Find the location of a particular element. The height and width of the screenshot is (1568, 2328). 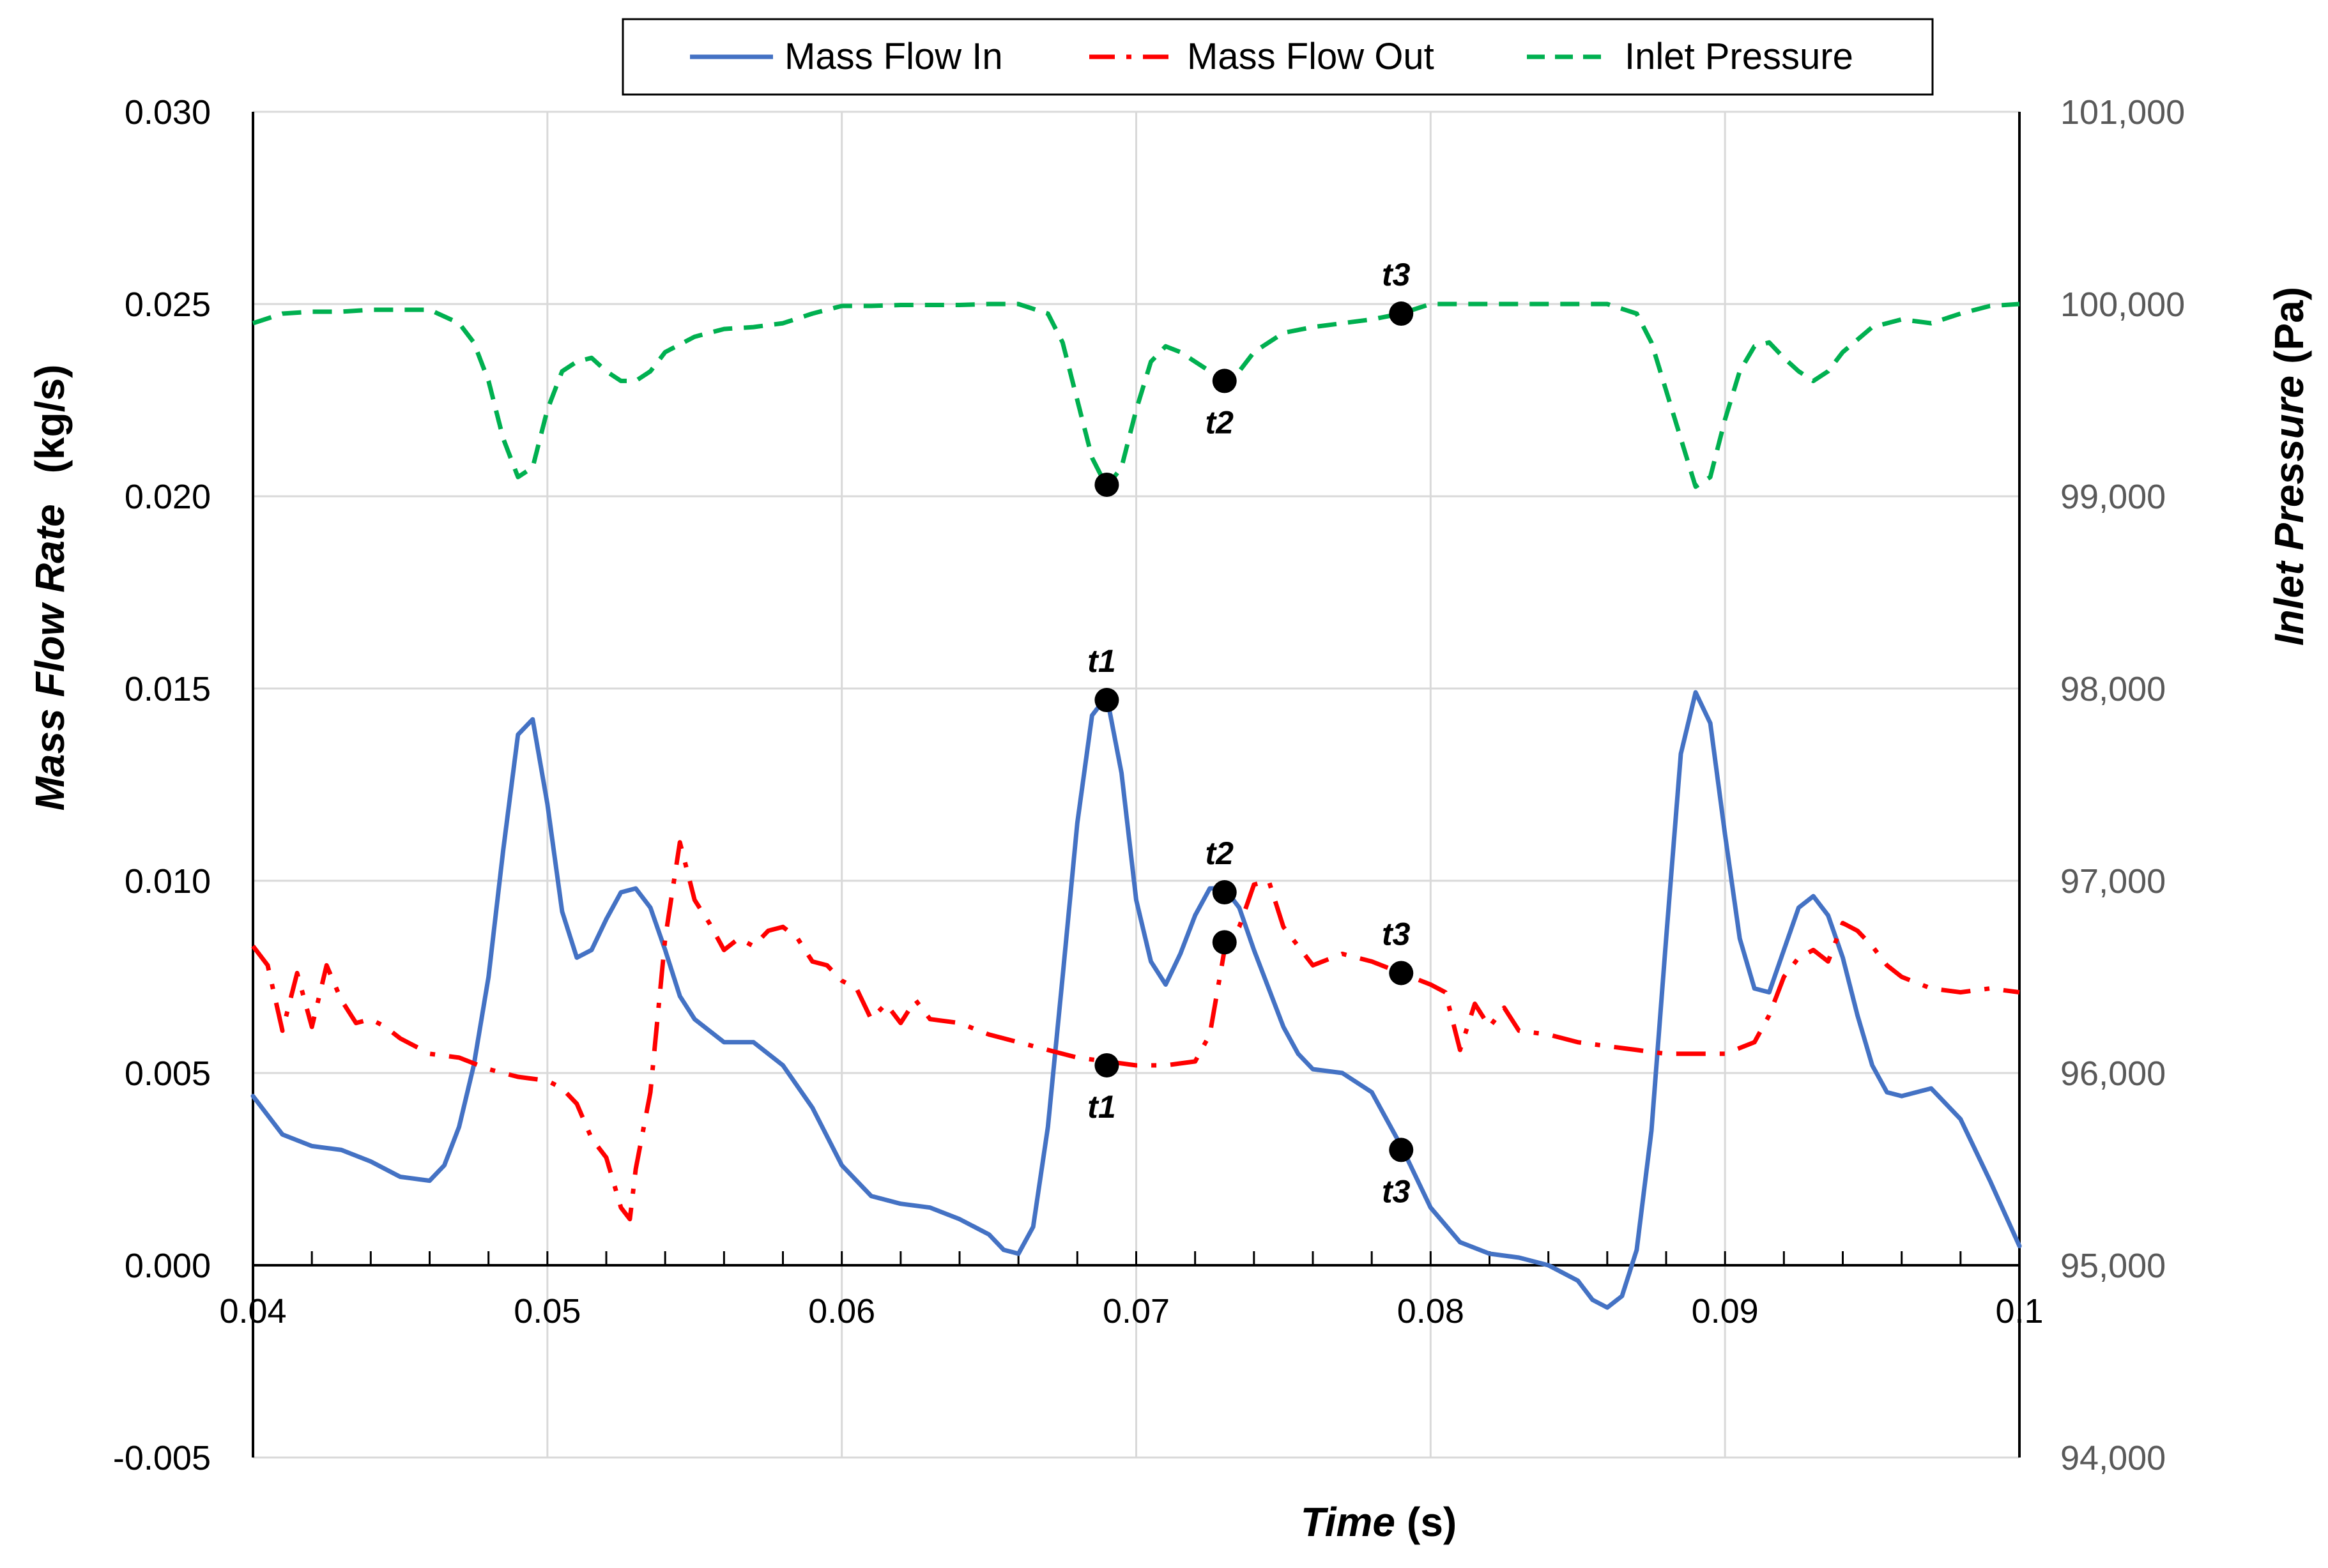

legend-label-inlet-pressure: Inlet Pressure is located at coordinates (1739, 56).